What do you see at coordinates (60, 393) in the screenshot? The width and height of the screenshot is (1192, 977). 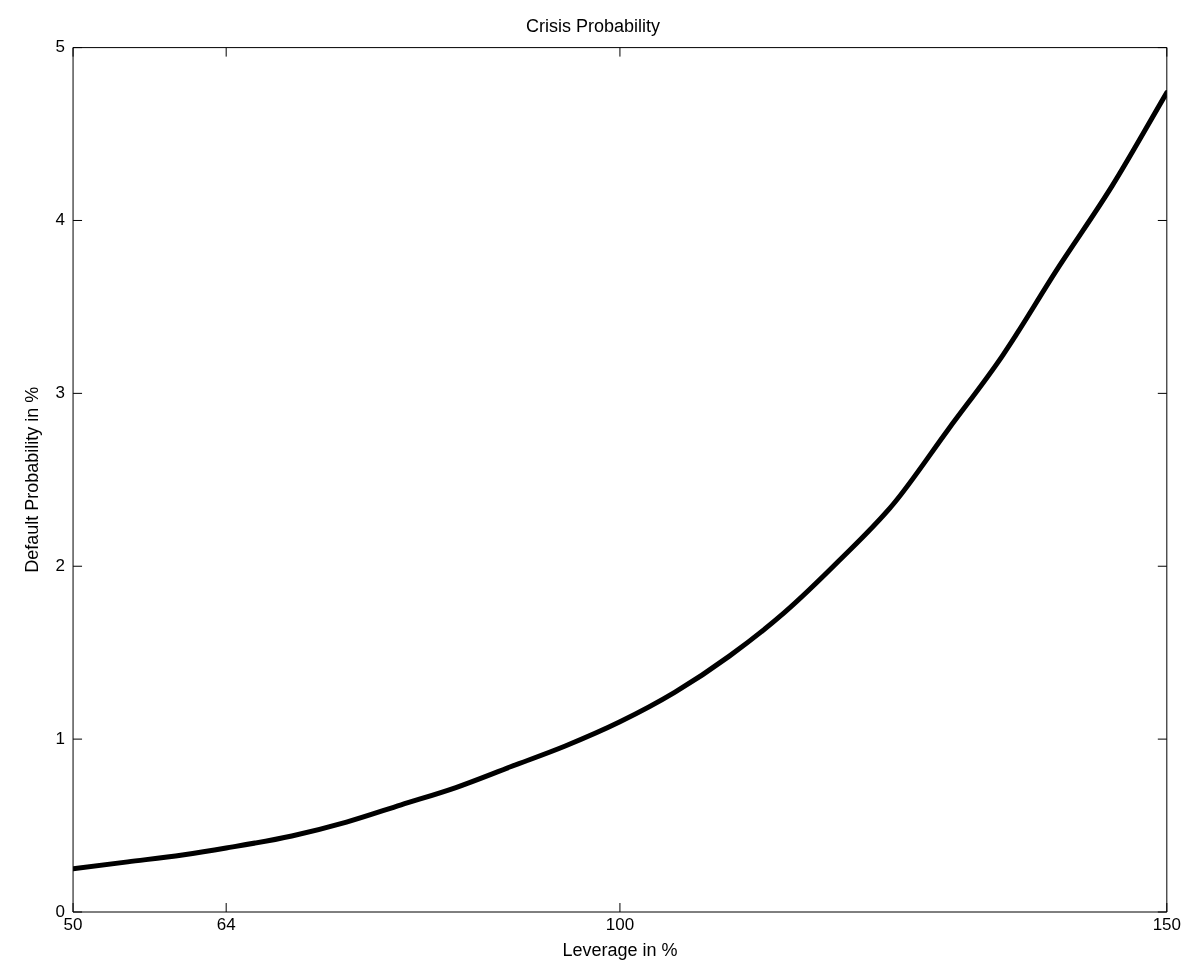 I see `y-tick-label: 3` at bounding box center [60, 393].